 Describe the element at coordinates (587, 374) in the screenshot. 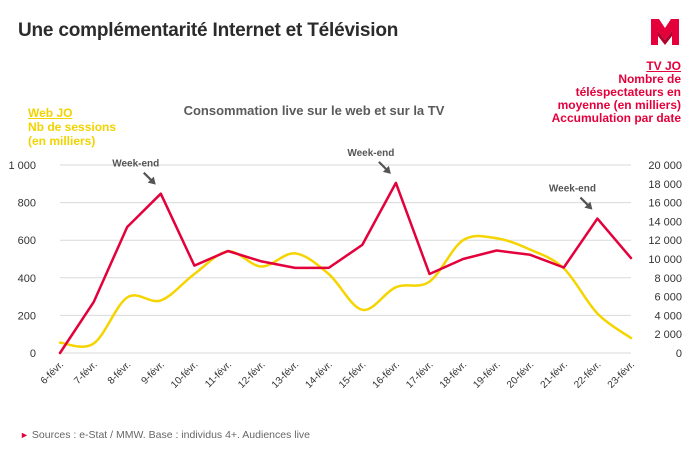

I see `x-tick-label: 22-févr.` at that location.